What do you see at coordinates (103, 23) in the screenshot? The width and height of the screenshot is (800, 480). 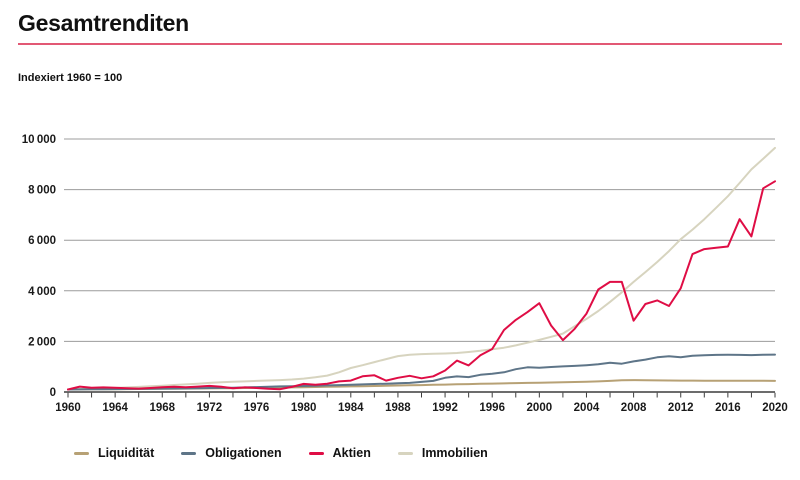 I see `page-title: Gesamtrenditen` at bounding box center [103, 23].